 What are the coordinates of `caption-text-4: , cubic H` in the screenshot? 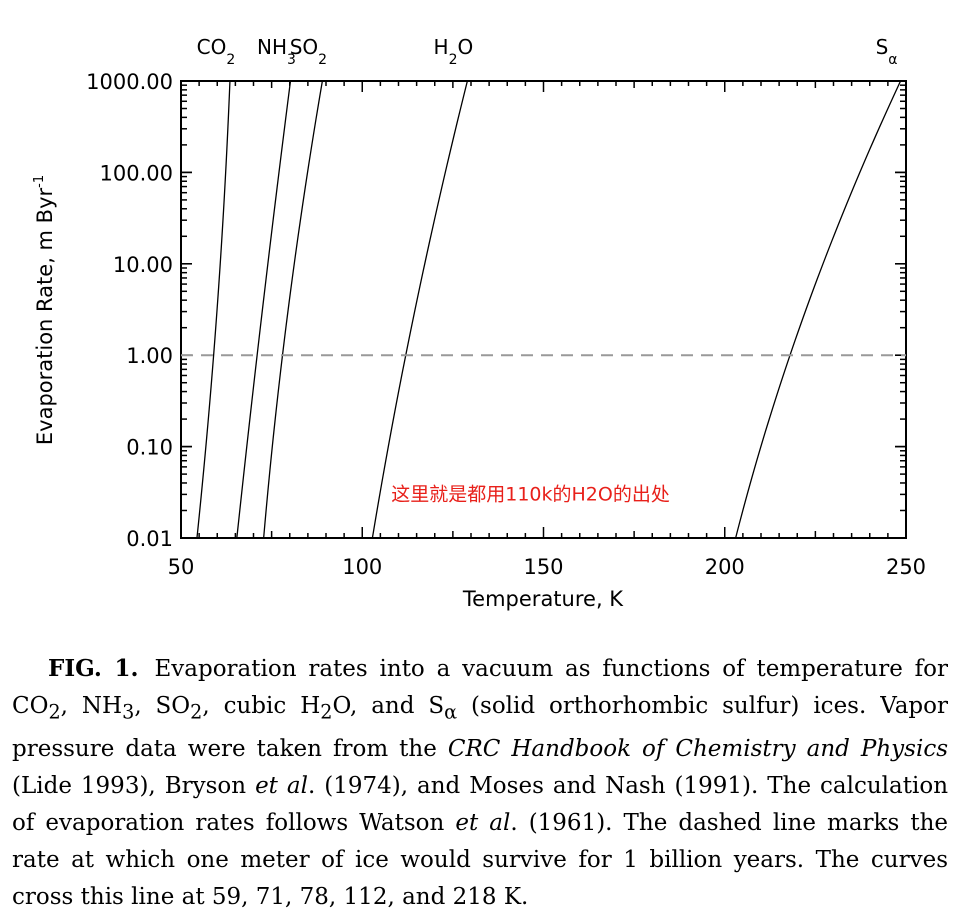 It's located at (261, 706).